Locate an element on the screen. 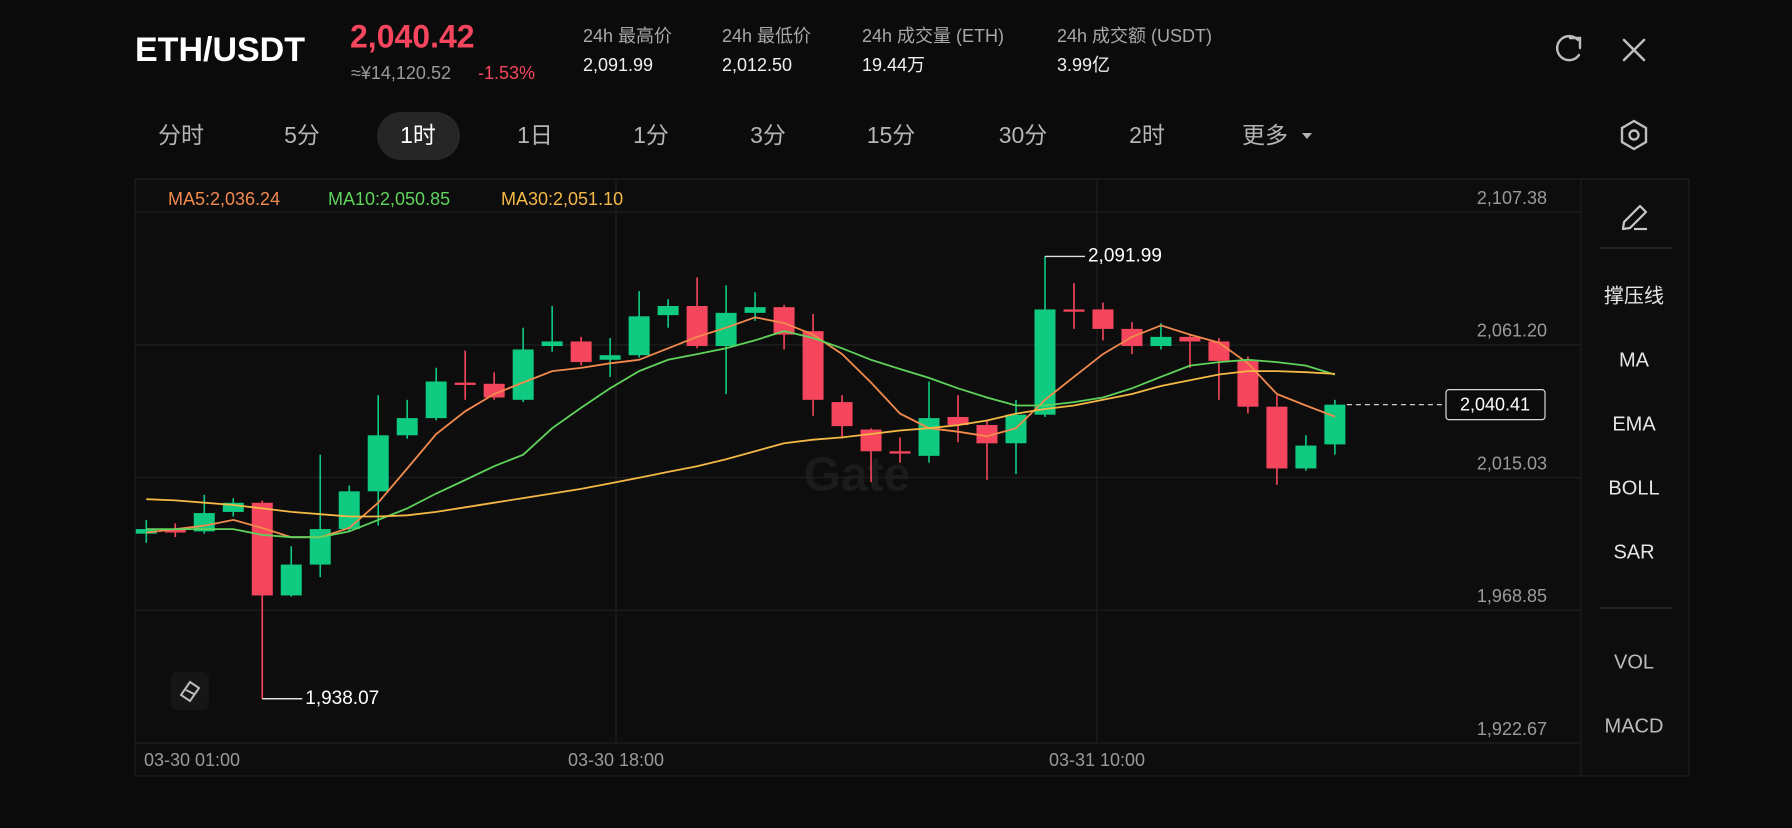 This screenshot has width=1792, height=828. tab: 3分 is located at coordinates (768, 135).